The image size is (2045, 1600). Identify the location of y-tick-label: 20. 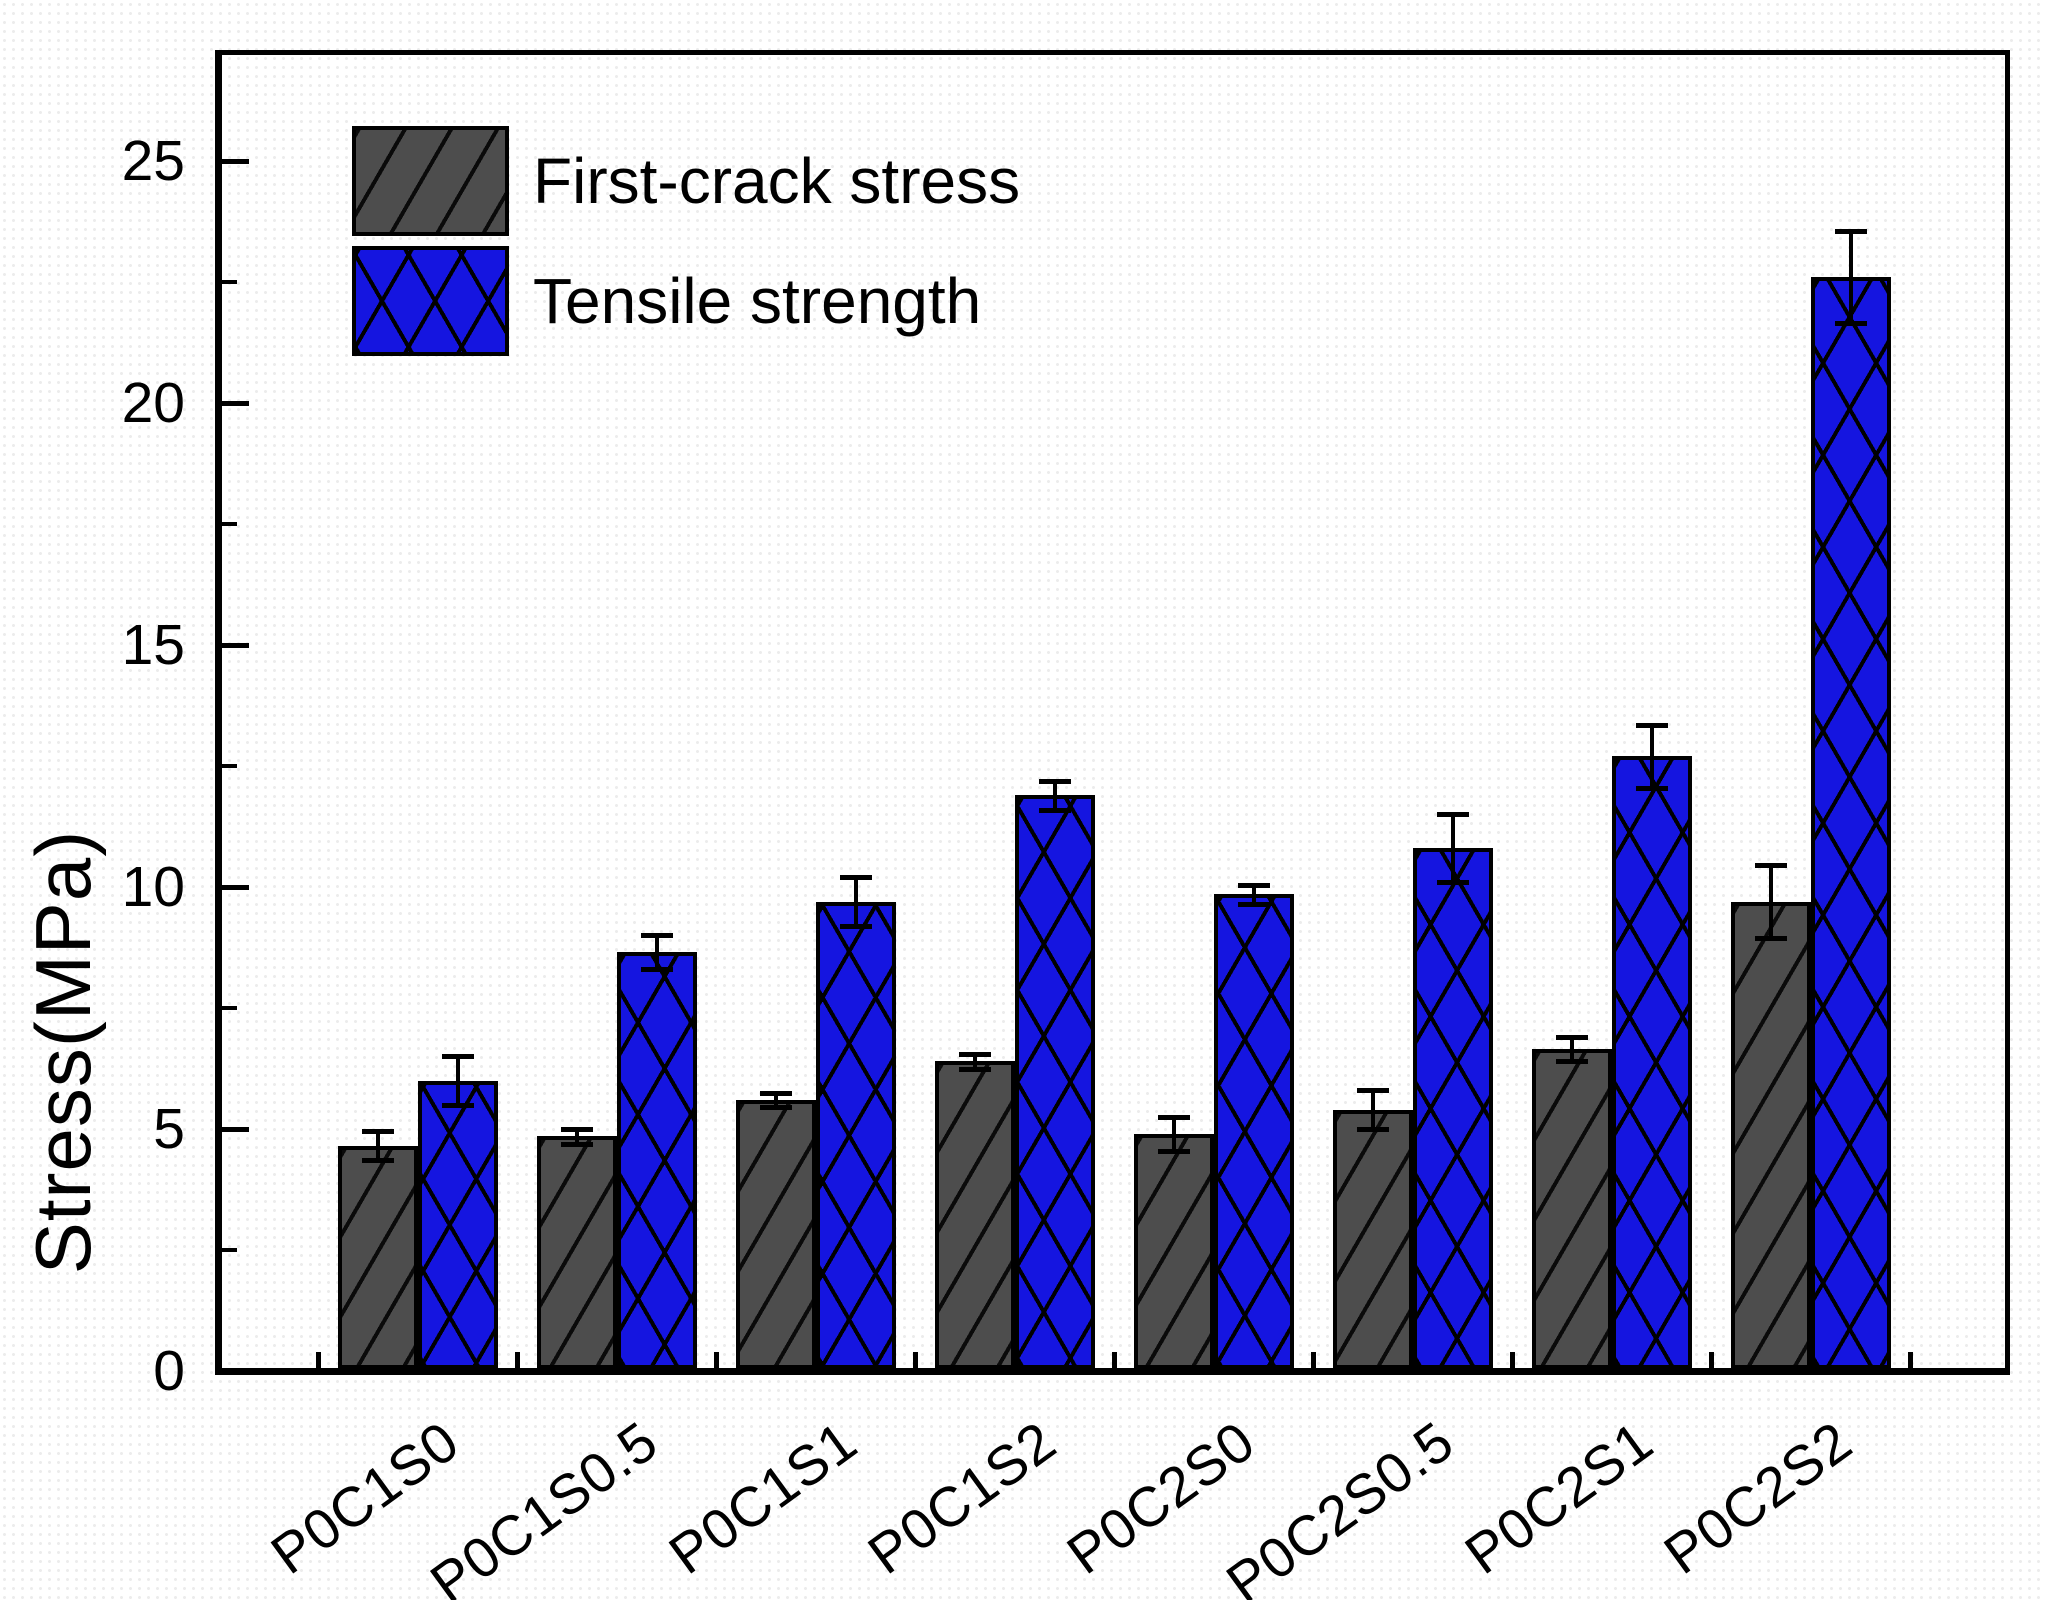
(153, 403).